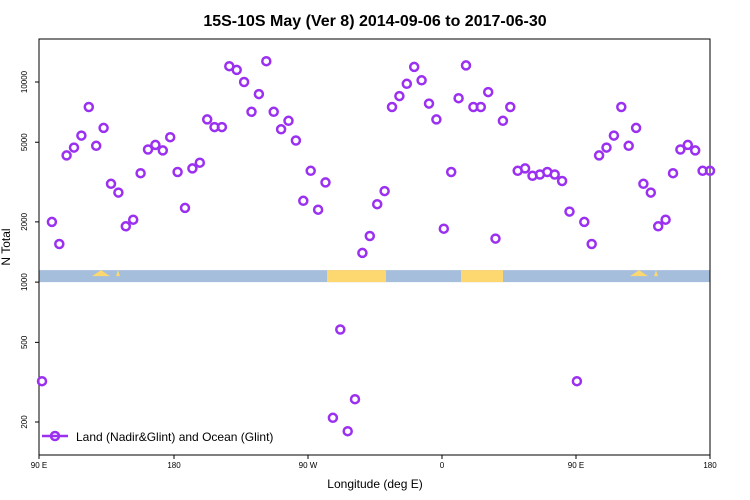 This screenshot has width=750, height=500. What do you see at coordinates (308, 465) in the screenshot?
I see `x-tick-label: 90 W` at bounding box center [308, 465].